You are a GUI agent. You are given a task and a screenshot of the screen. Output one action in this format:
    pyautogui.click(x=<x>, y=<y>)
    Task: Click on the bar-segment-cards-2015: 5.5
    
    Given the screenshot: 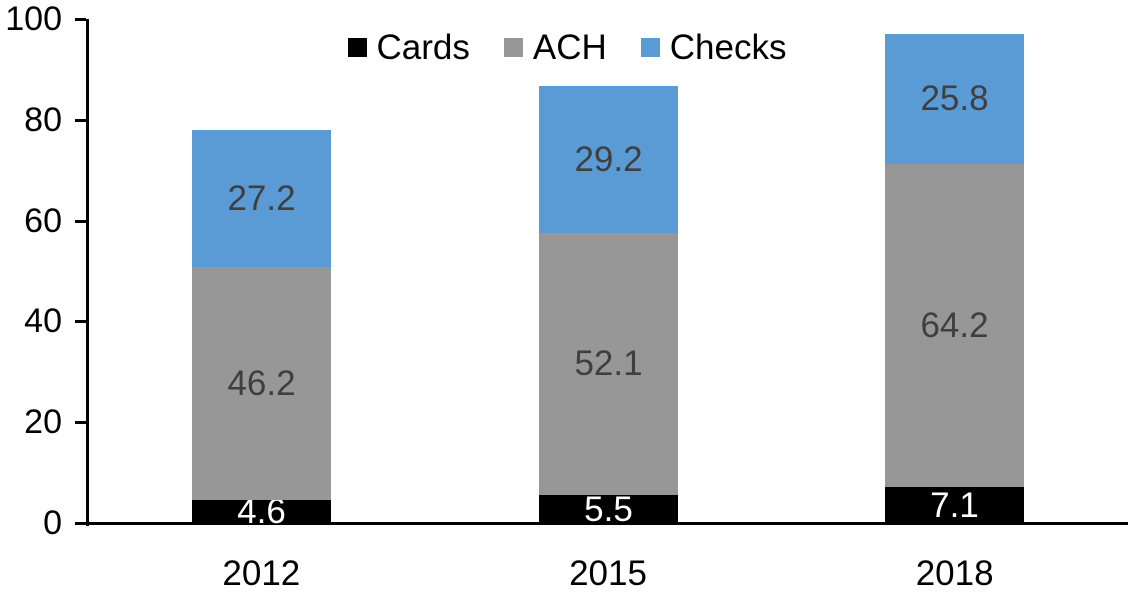 What is the action you would take?
    pyautogui.click(x=608, y=509)
    